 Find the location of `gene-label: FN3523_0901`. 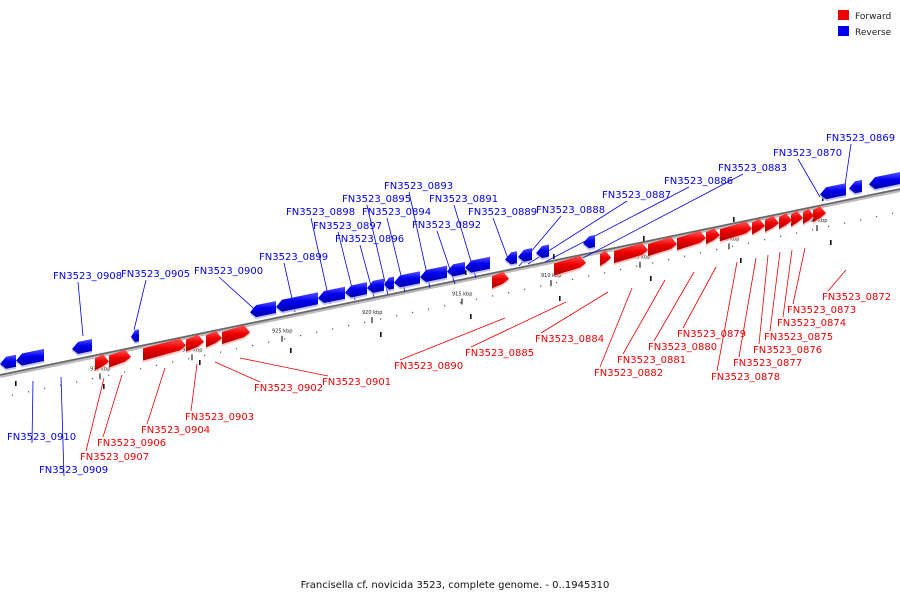

gene-label: FN3523_0901 is located at coordinates (356, 382).